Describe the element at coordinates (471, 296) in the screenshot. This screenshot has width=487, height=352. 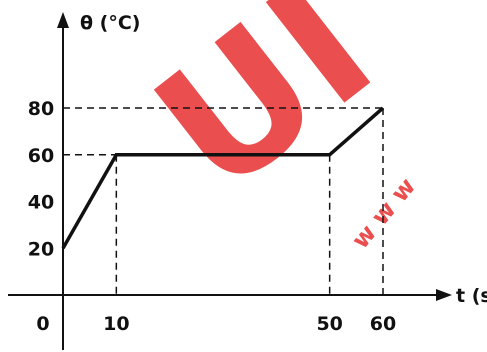
I see `x-axis-label: t (s)` at that location.